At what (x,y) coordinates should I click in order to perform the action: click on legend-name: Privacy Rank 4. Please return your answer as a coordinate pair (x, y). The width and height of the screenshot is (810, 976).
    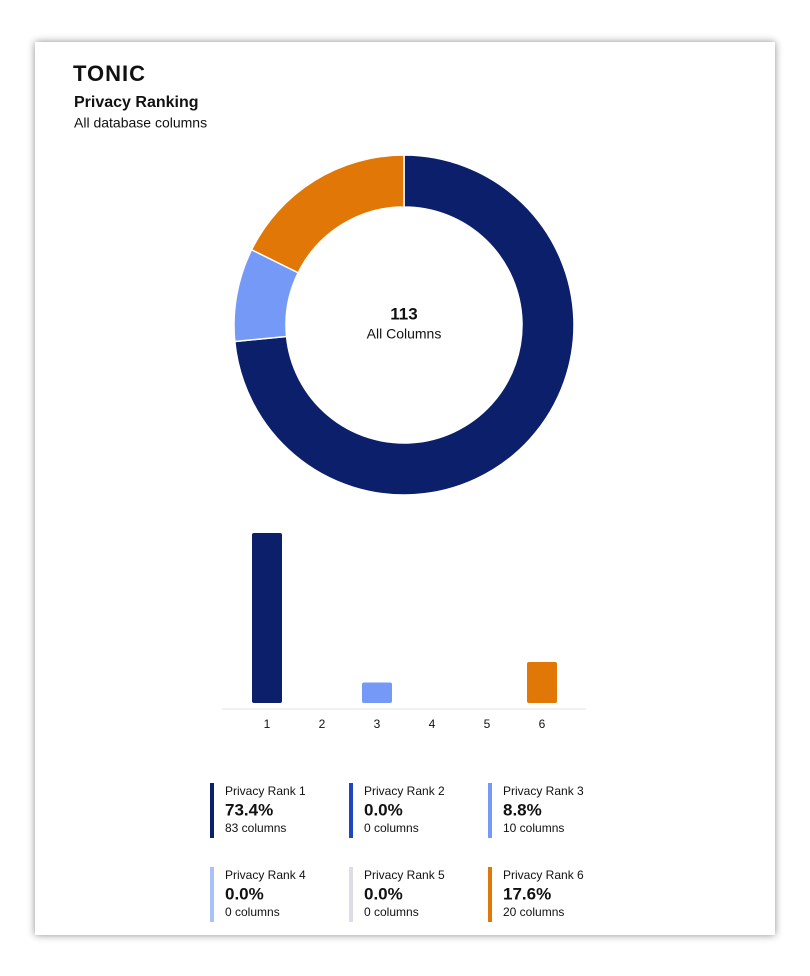
    Looking at the image, I should click on (265, 875).